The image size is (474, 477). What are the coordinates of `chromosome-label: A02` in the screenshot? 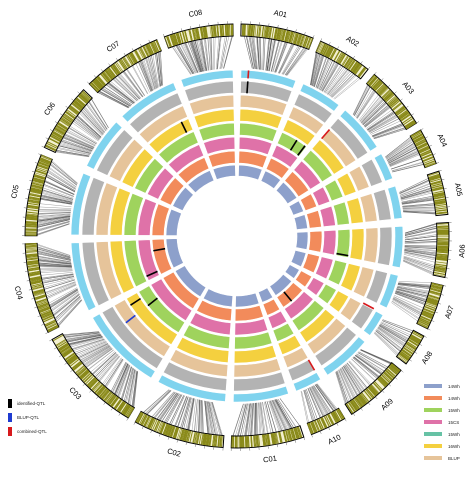 It's located at (353, 41).